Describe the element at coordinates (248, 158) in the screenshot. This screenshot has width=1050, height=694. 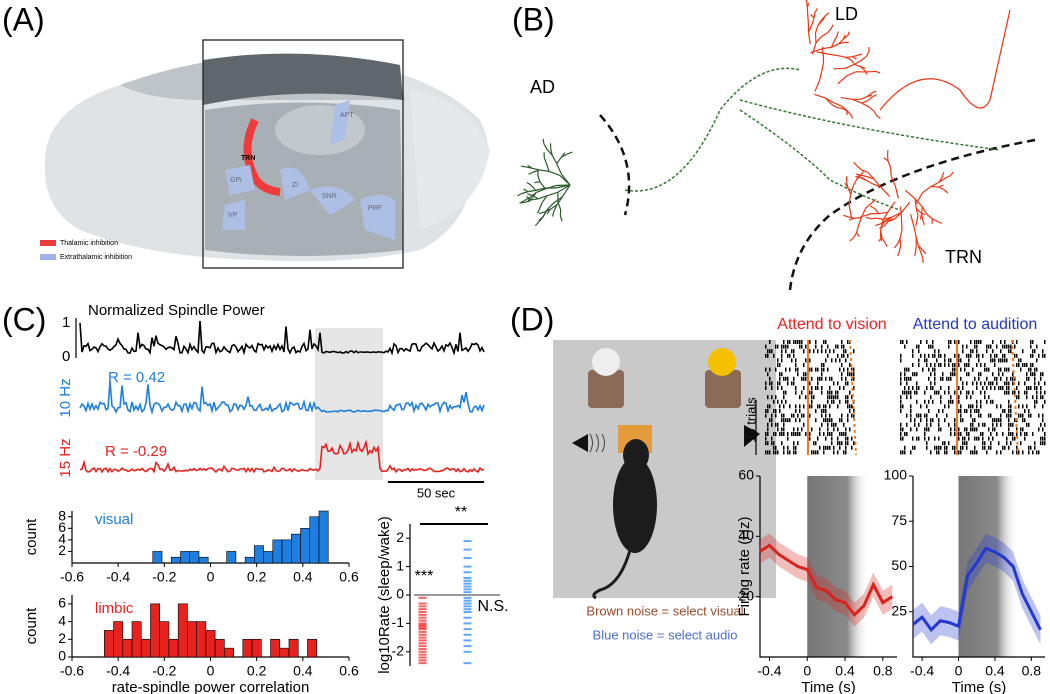
I see `region-label: TRN` at that location.